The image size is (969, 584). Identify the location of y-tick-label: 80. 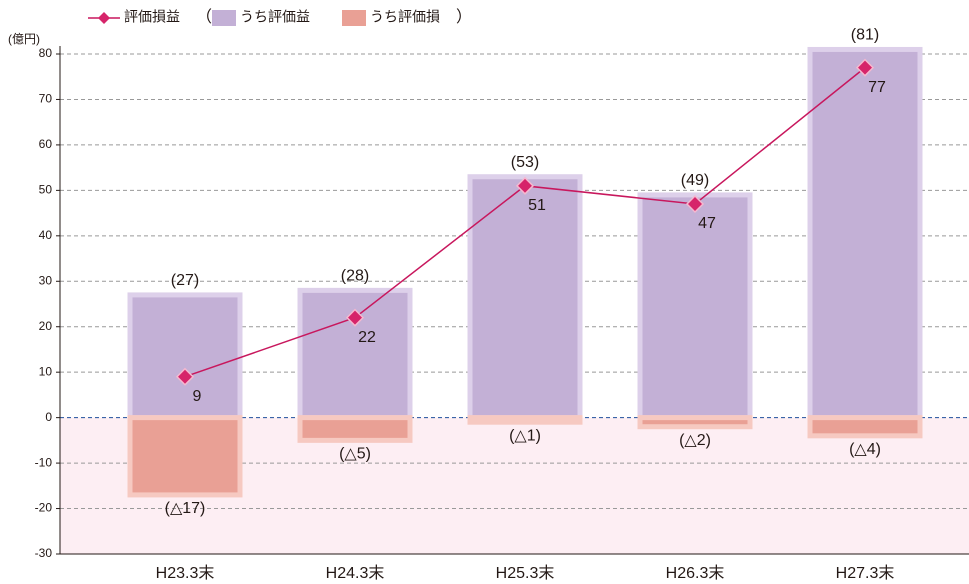
(46, 53).